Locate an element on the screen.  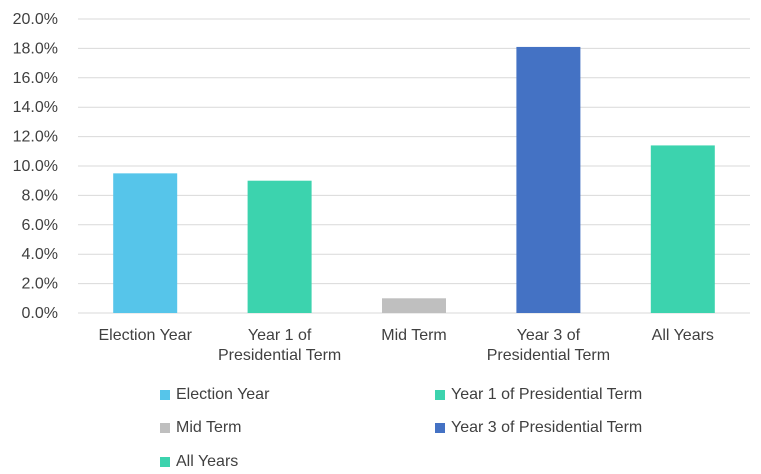
legend-label: Mid Term is located at coordinates (209, 427).